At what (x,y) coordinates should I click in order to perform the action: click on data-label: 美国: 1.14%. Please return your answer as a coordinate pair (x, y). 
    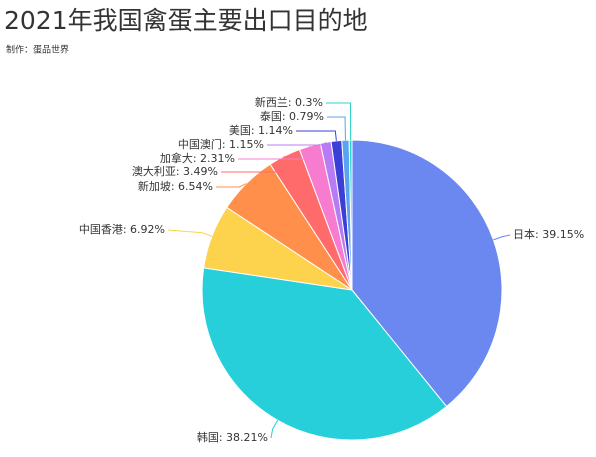
    Looking at the image, I should click on (261, 130).